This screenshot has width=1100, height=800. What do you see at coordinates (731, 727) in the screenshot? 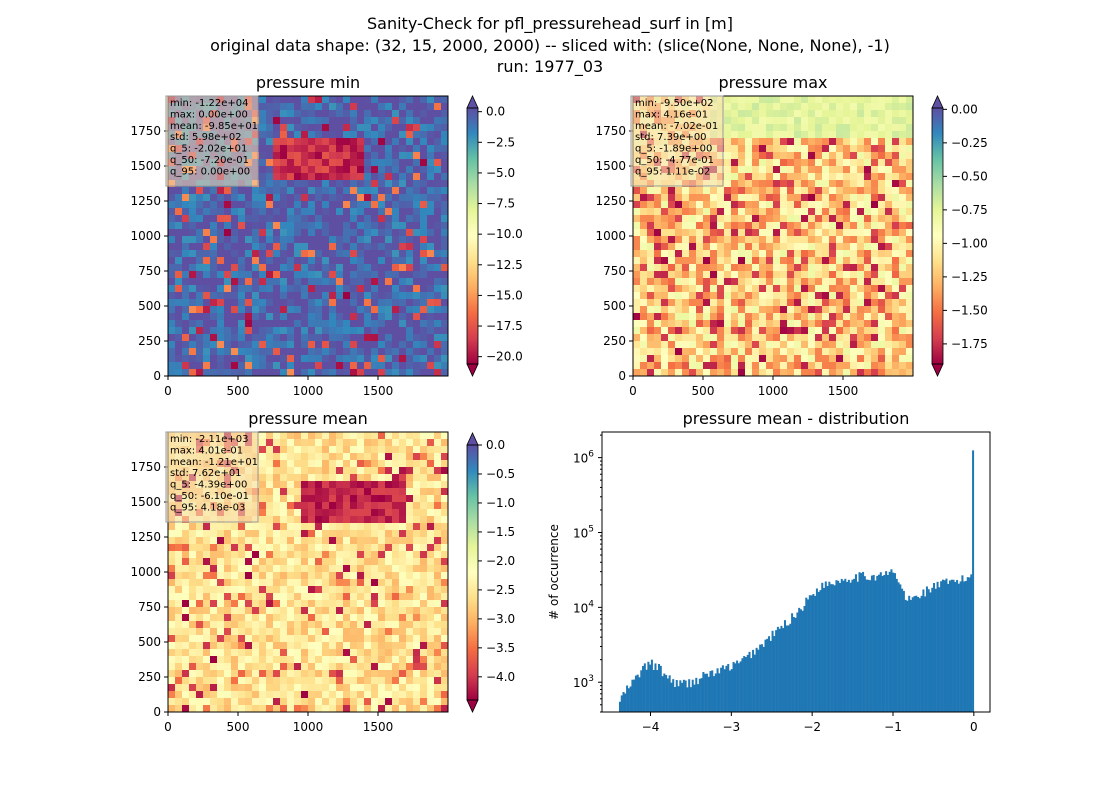
I see `x-tick-label: −3` at bounding box center [731, 727].